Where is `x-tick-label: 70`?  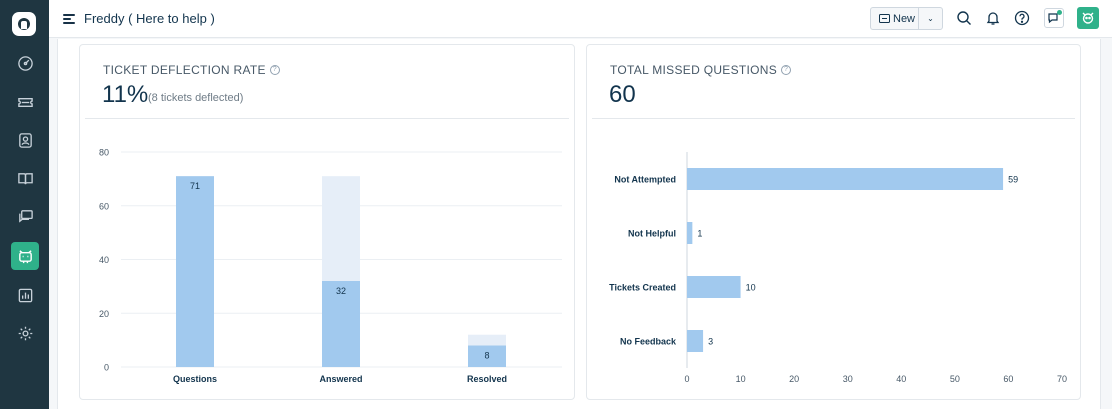 x-tick-label: 70 is located at coordinates (1062, 379).